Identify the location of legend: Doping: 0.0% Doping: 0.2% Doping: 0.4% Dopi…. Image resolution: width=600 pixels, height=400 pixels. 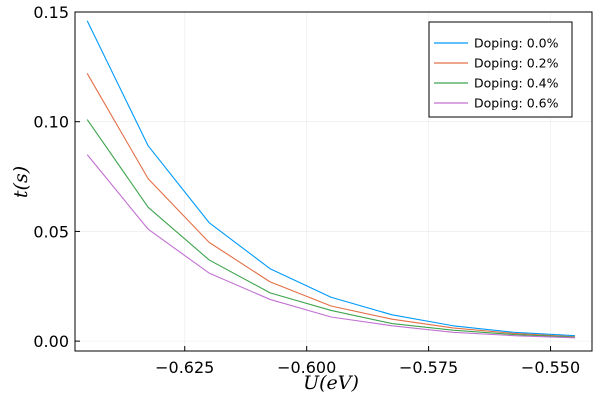
(500, 69).